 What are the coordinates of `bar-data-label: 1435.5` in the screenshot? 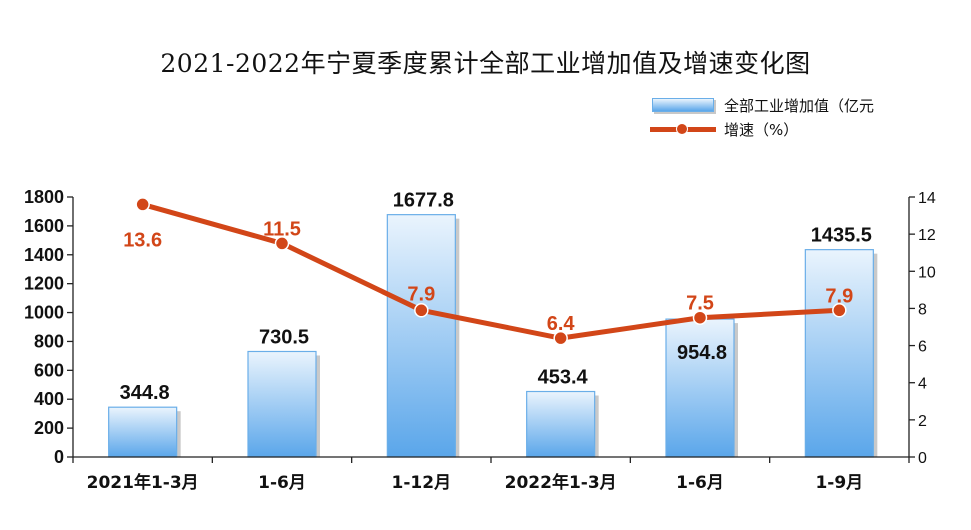 It's located at (841, 236).